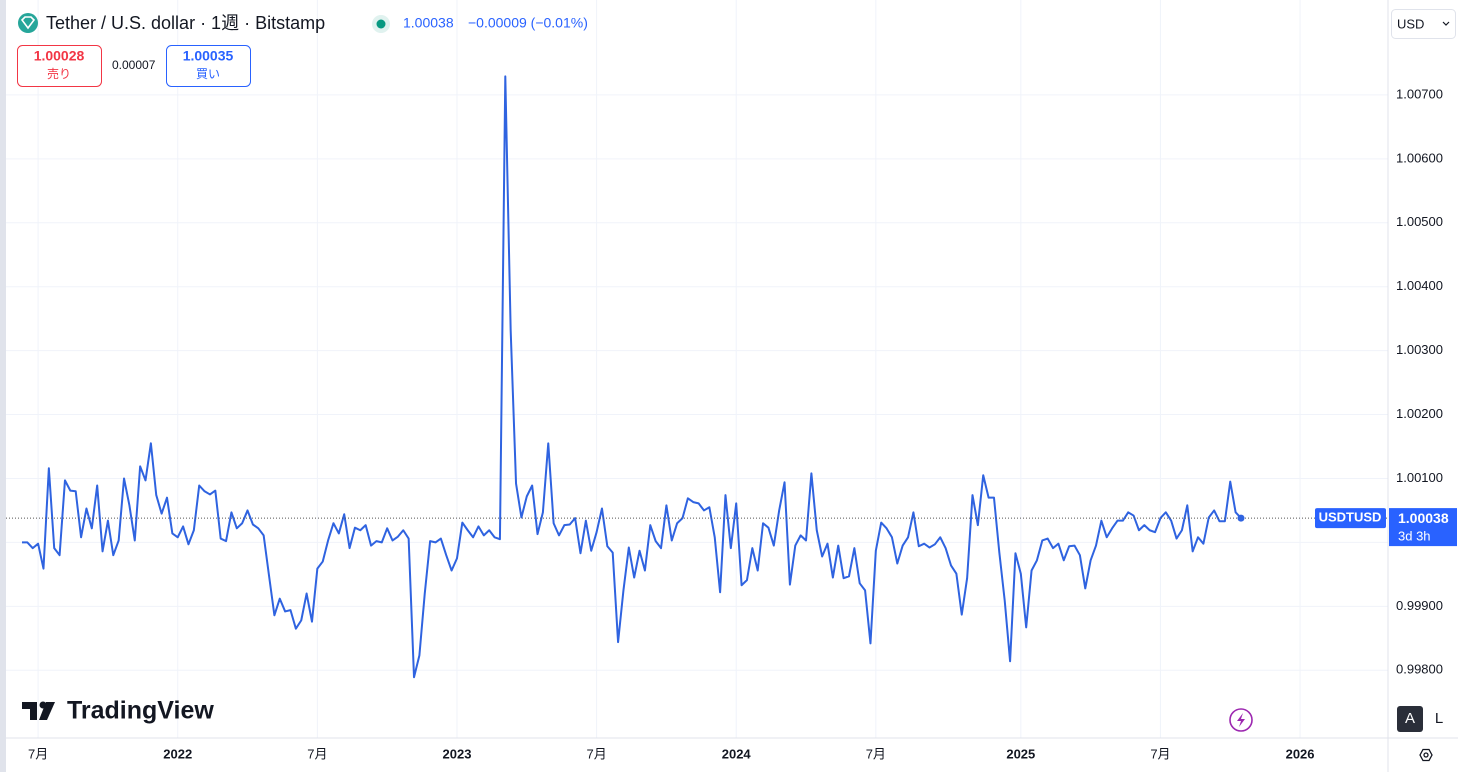 This screenshot has width=1458, height=772. I want to click on y-tick-label: 1.00100, so click(1419, 477).